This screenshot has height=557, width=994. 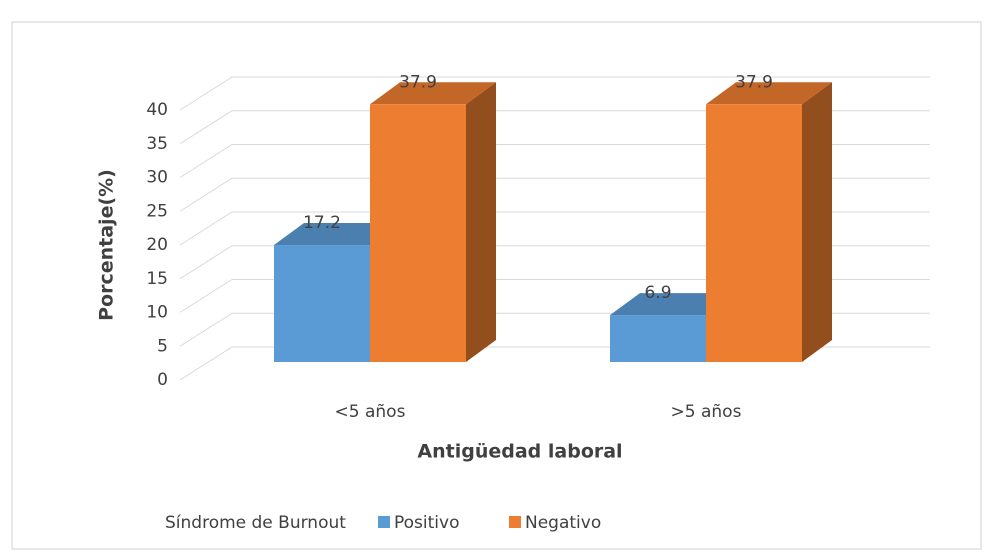 I want to click on x-tick-label: <5 años, so click(x=370, y=412).